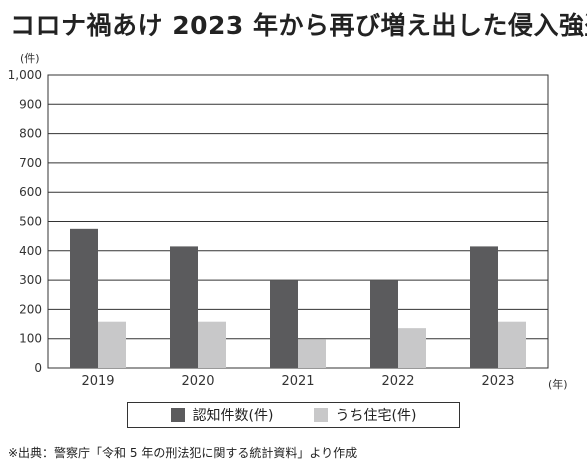 Image resolution: width=587 pixels, height=475 pixels. What do you see at coordinates (298, 25) in the screenshot?
I see `chart-title: コロナ禍あけ 2023 年から再び増え出した侵入強盗` at bounding box center [298, 25].